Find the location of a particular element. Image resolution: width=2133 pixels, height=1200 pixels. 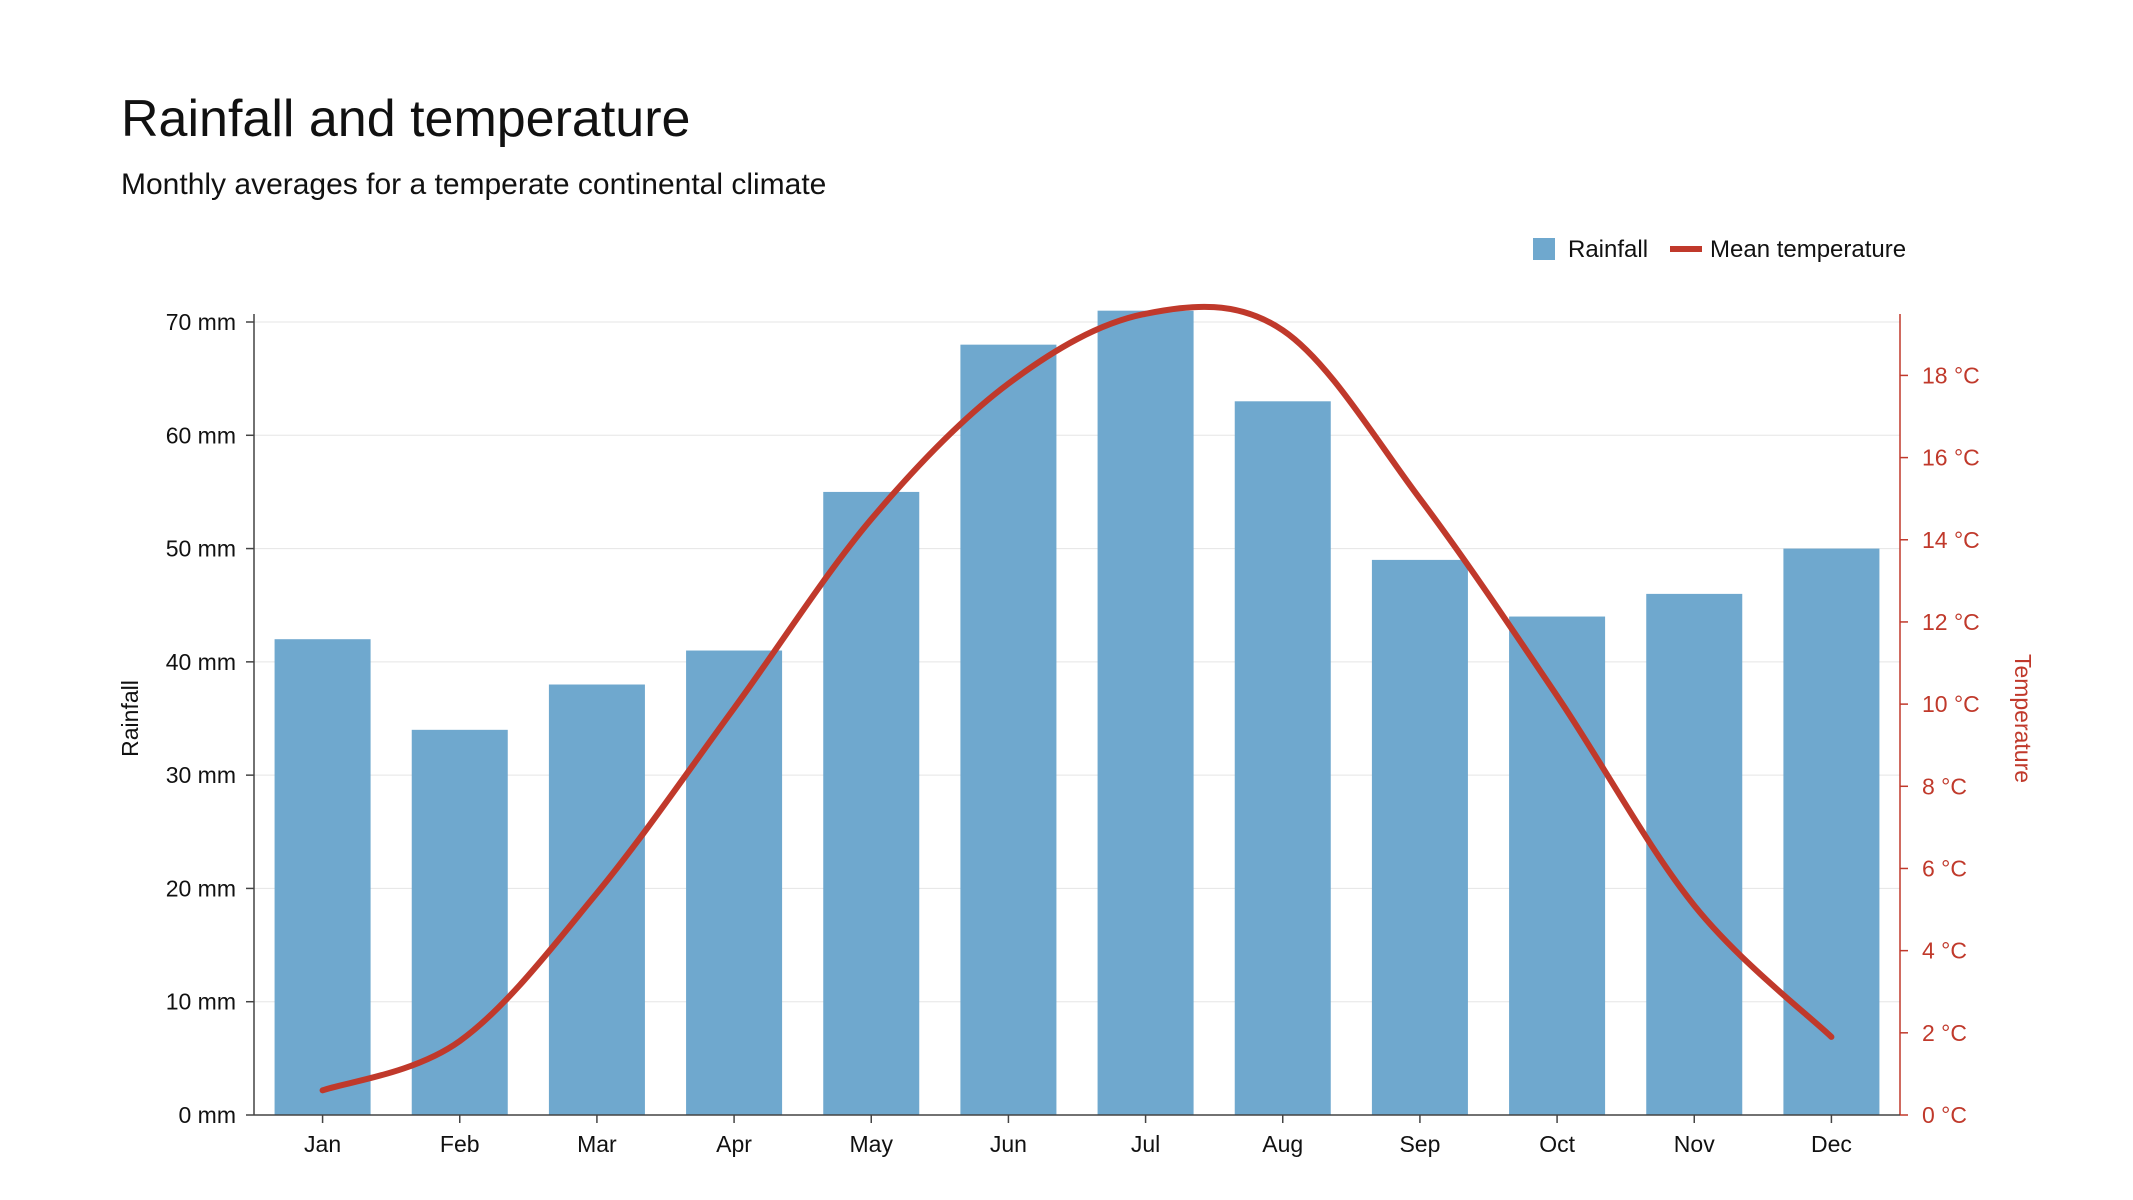

right-tick-label: 18 °C is located at coordinates (1951, 375).